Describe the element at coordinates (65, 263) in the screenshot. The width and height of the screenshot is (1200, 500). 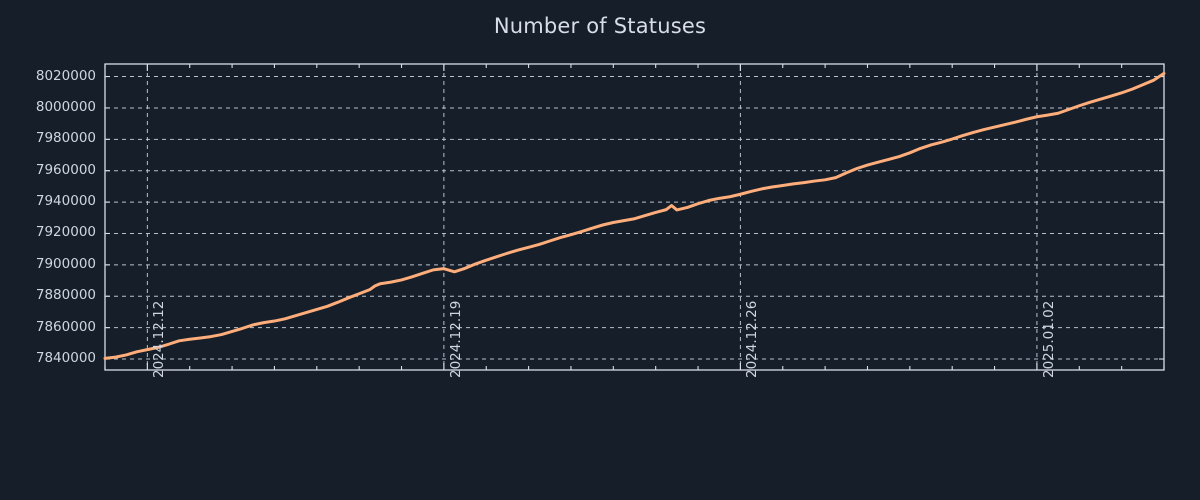
I see `y-axis-tick-label: 7900000` at that location.